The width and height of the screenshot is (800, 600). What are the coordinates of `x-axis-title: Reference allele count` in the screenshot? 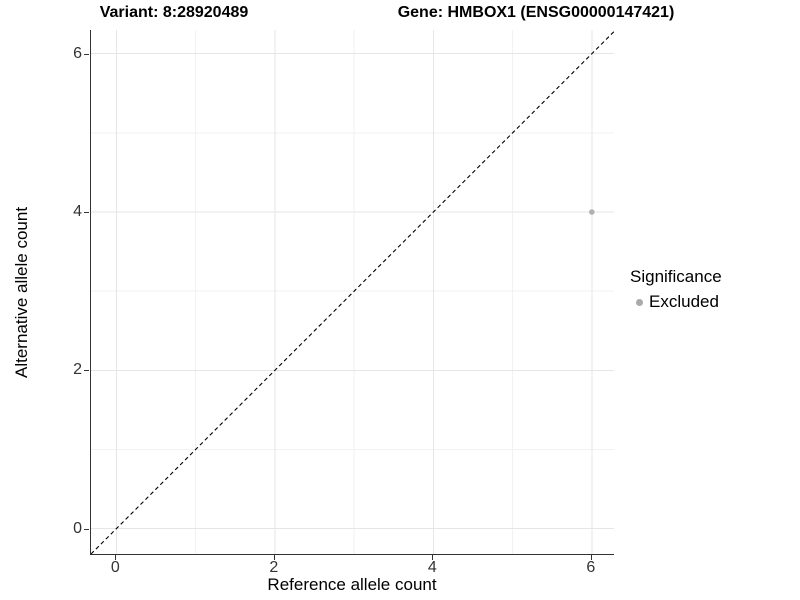 It's located at (352, 584).